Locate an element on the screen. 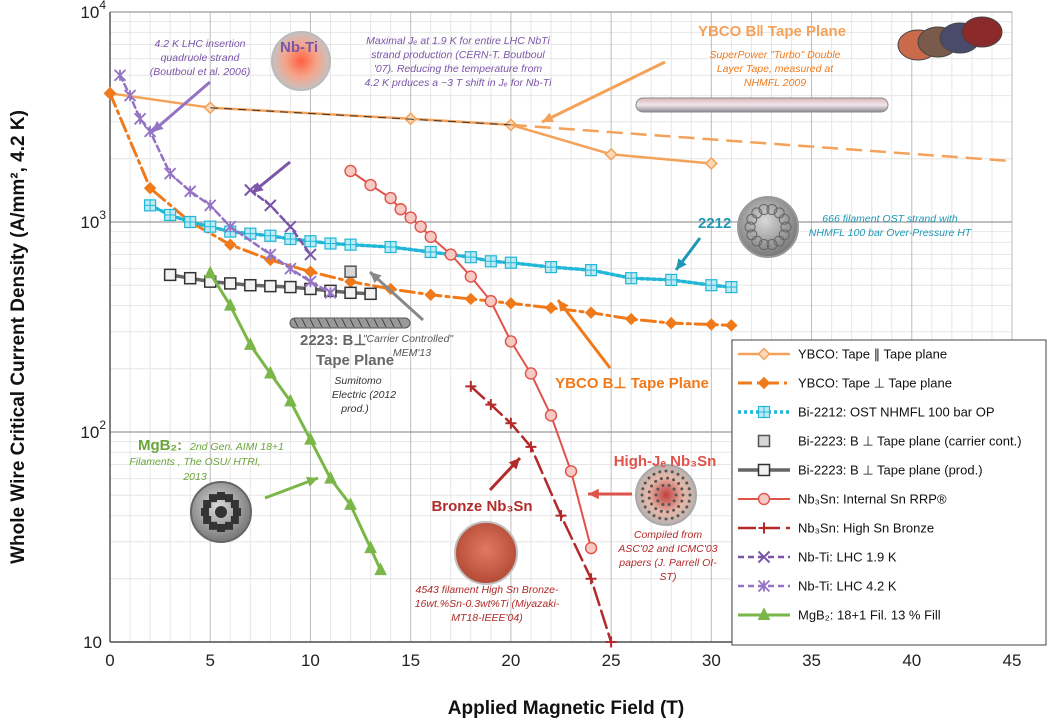 The height and width of the screenshot is (723, 1052). nbti-note1-line: 4.2 K LHC insertion is located at coordinates (199, 44).